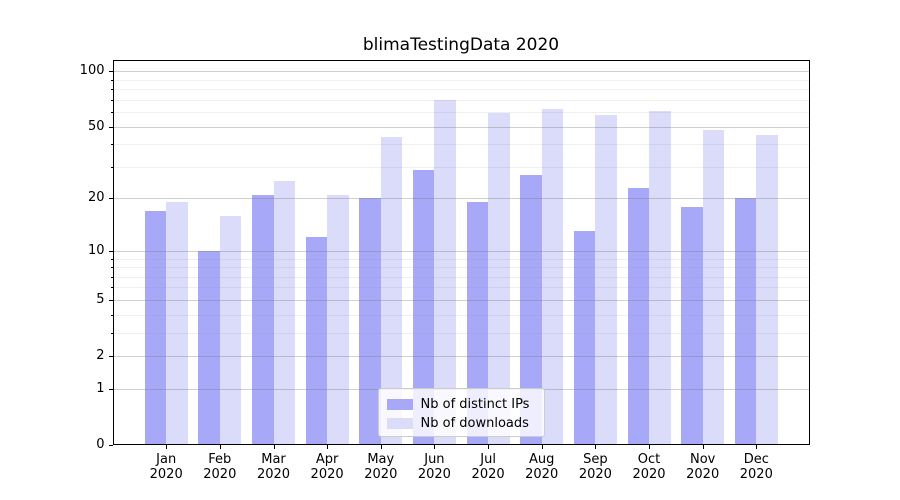 This screenshot has width=900, height=500. I want to click on x-tick-label-nov: Nov 2020, so click(703, 467).